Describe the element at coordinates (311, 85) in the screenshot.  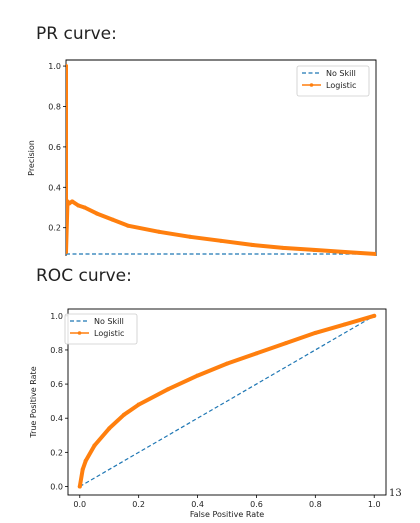
I see `pr-legend-marker-logistic` at that location.